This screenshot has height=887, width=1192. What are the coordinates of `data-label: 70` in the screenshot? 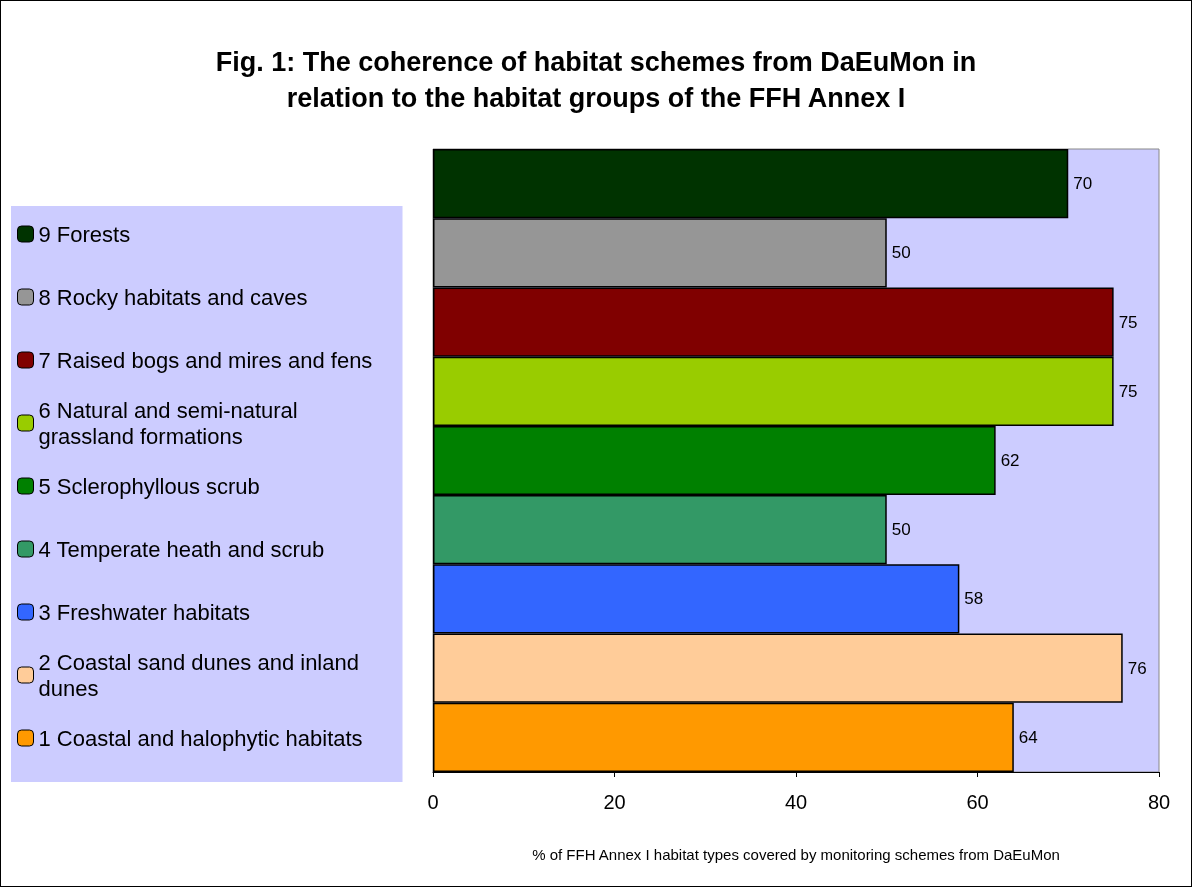 It's located at (1083, 184).